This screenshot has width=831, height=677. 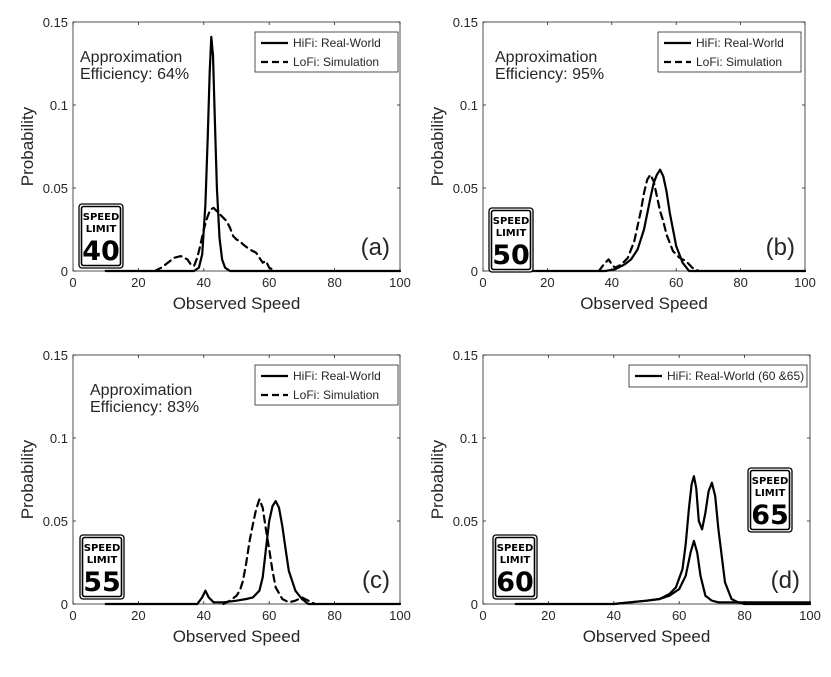 I want to click on panel-3-annotation-line: Approximation, so click(x=141, y=390).